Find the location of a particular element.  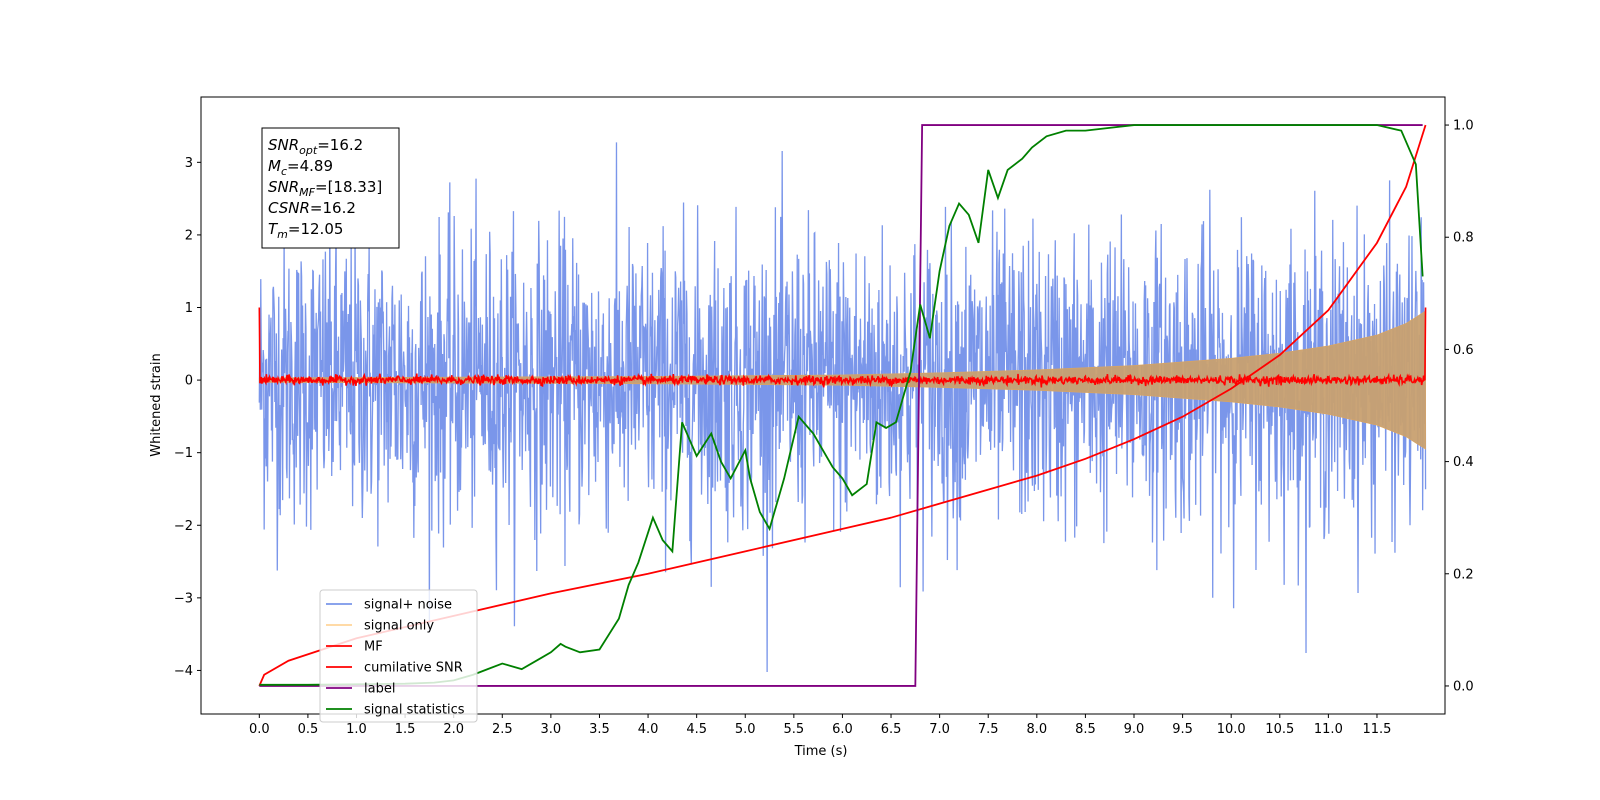

annotation-line: CSNR=16.2 is located at coordinates (312, 208).